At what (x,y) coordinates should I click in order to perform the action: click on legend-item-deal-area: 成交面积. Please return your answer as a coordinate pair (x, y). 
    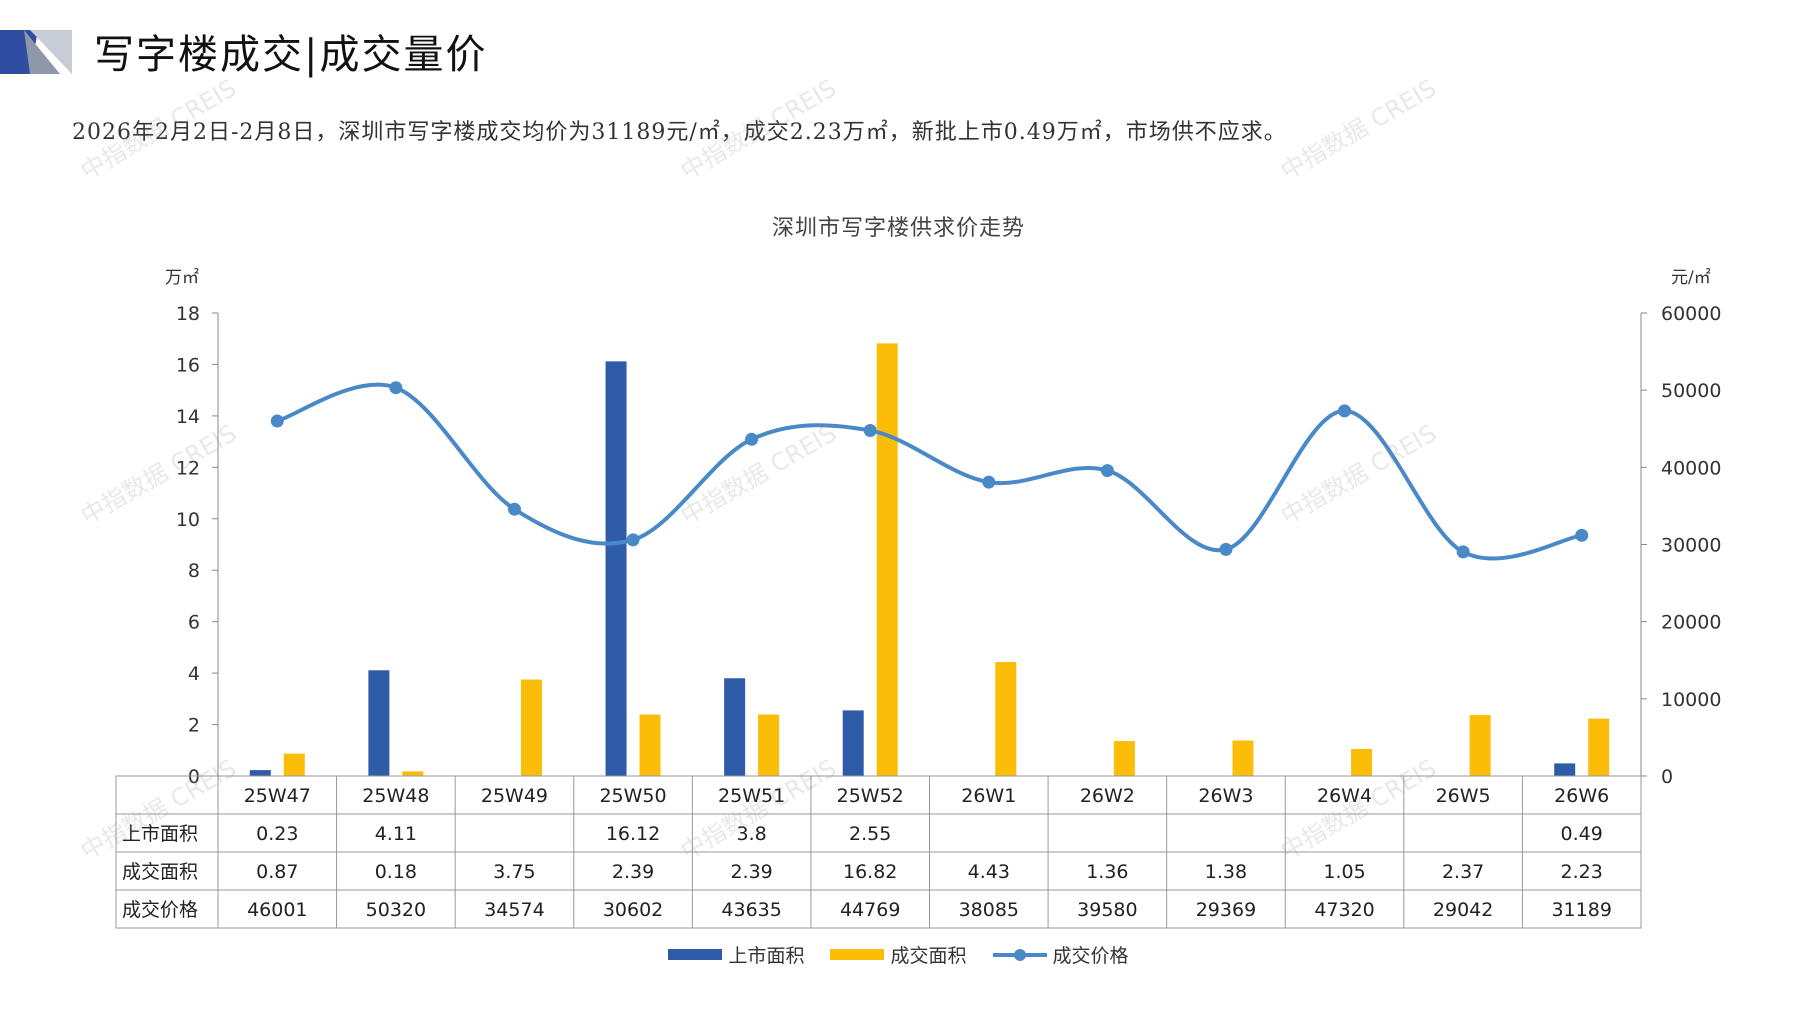
    Looking at the image, I should click on (898, 954).